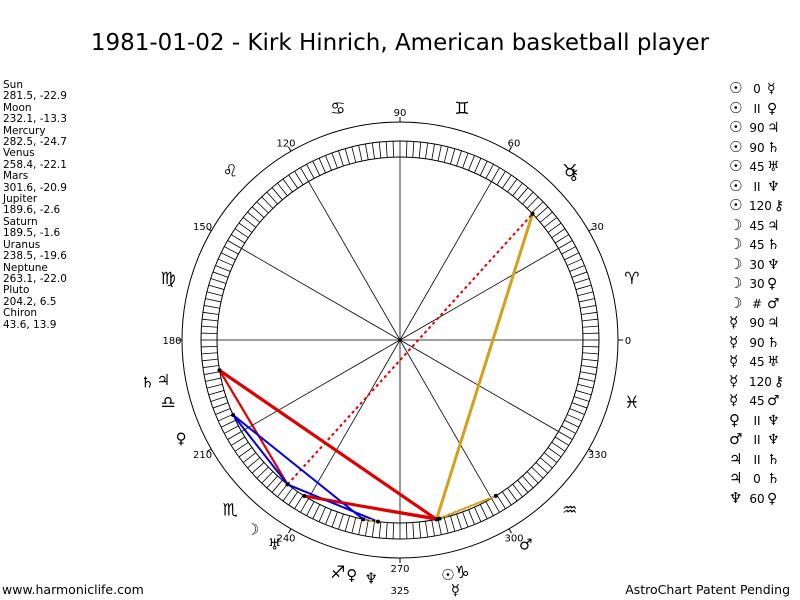  I want to click on degree-label-180: 180, so click(171, 341).